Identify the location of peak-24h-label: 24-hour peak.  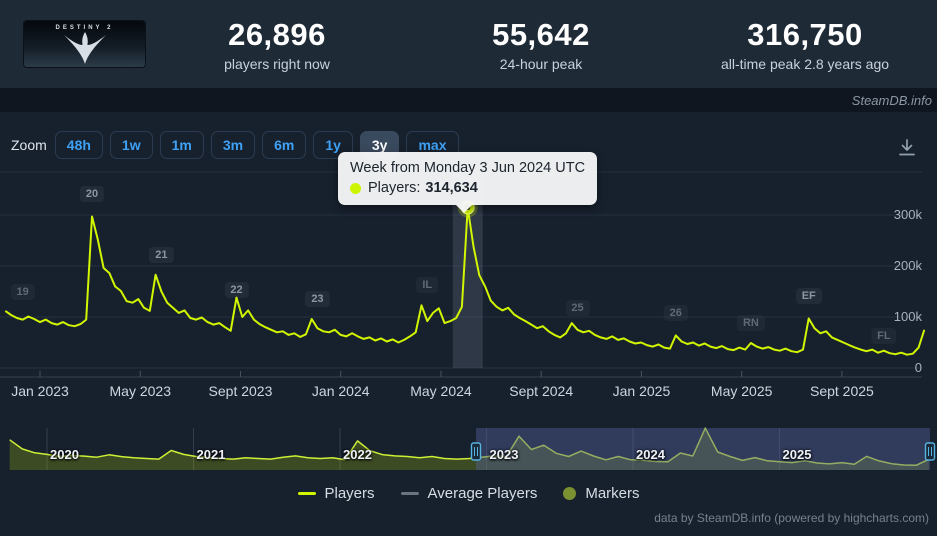
(541, 63).